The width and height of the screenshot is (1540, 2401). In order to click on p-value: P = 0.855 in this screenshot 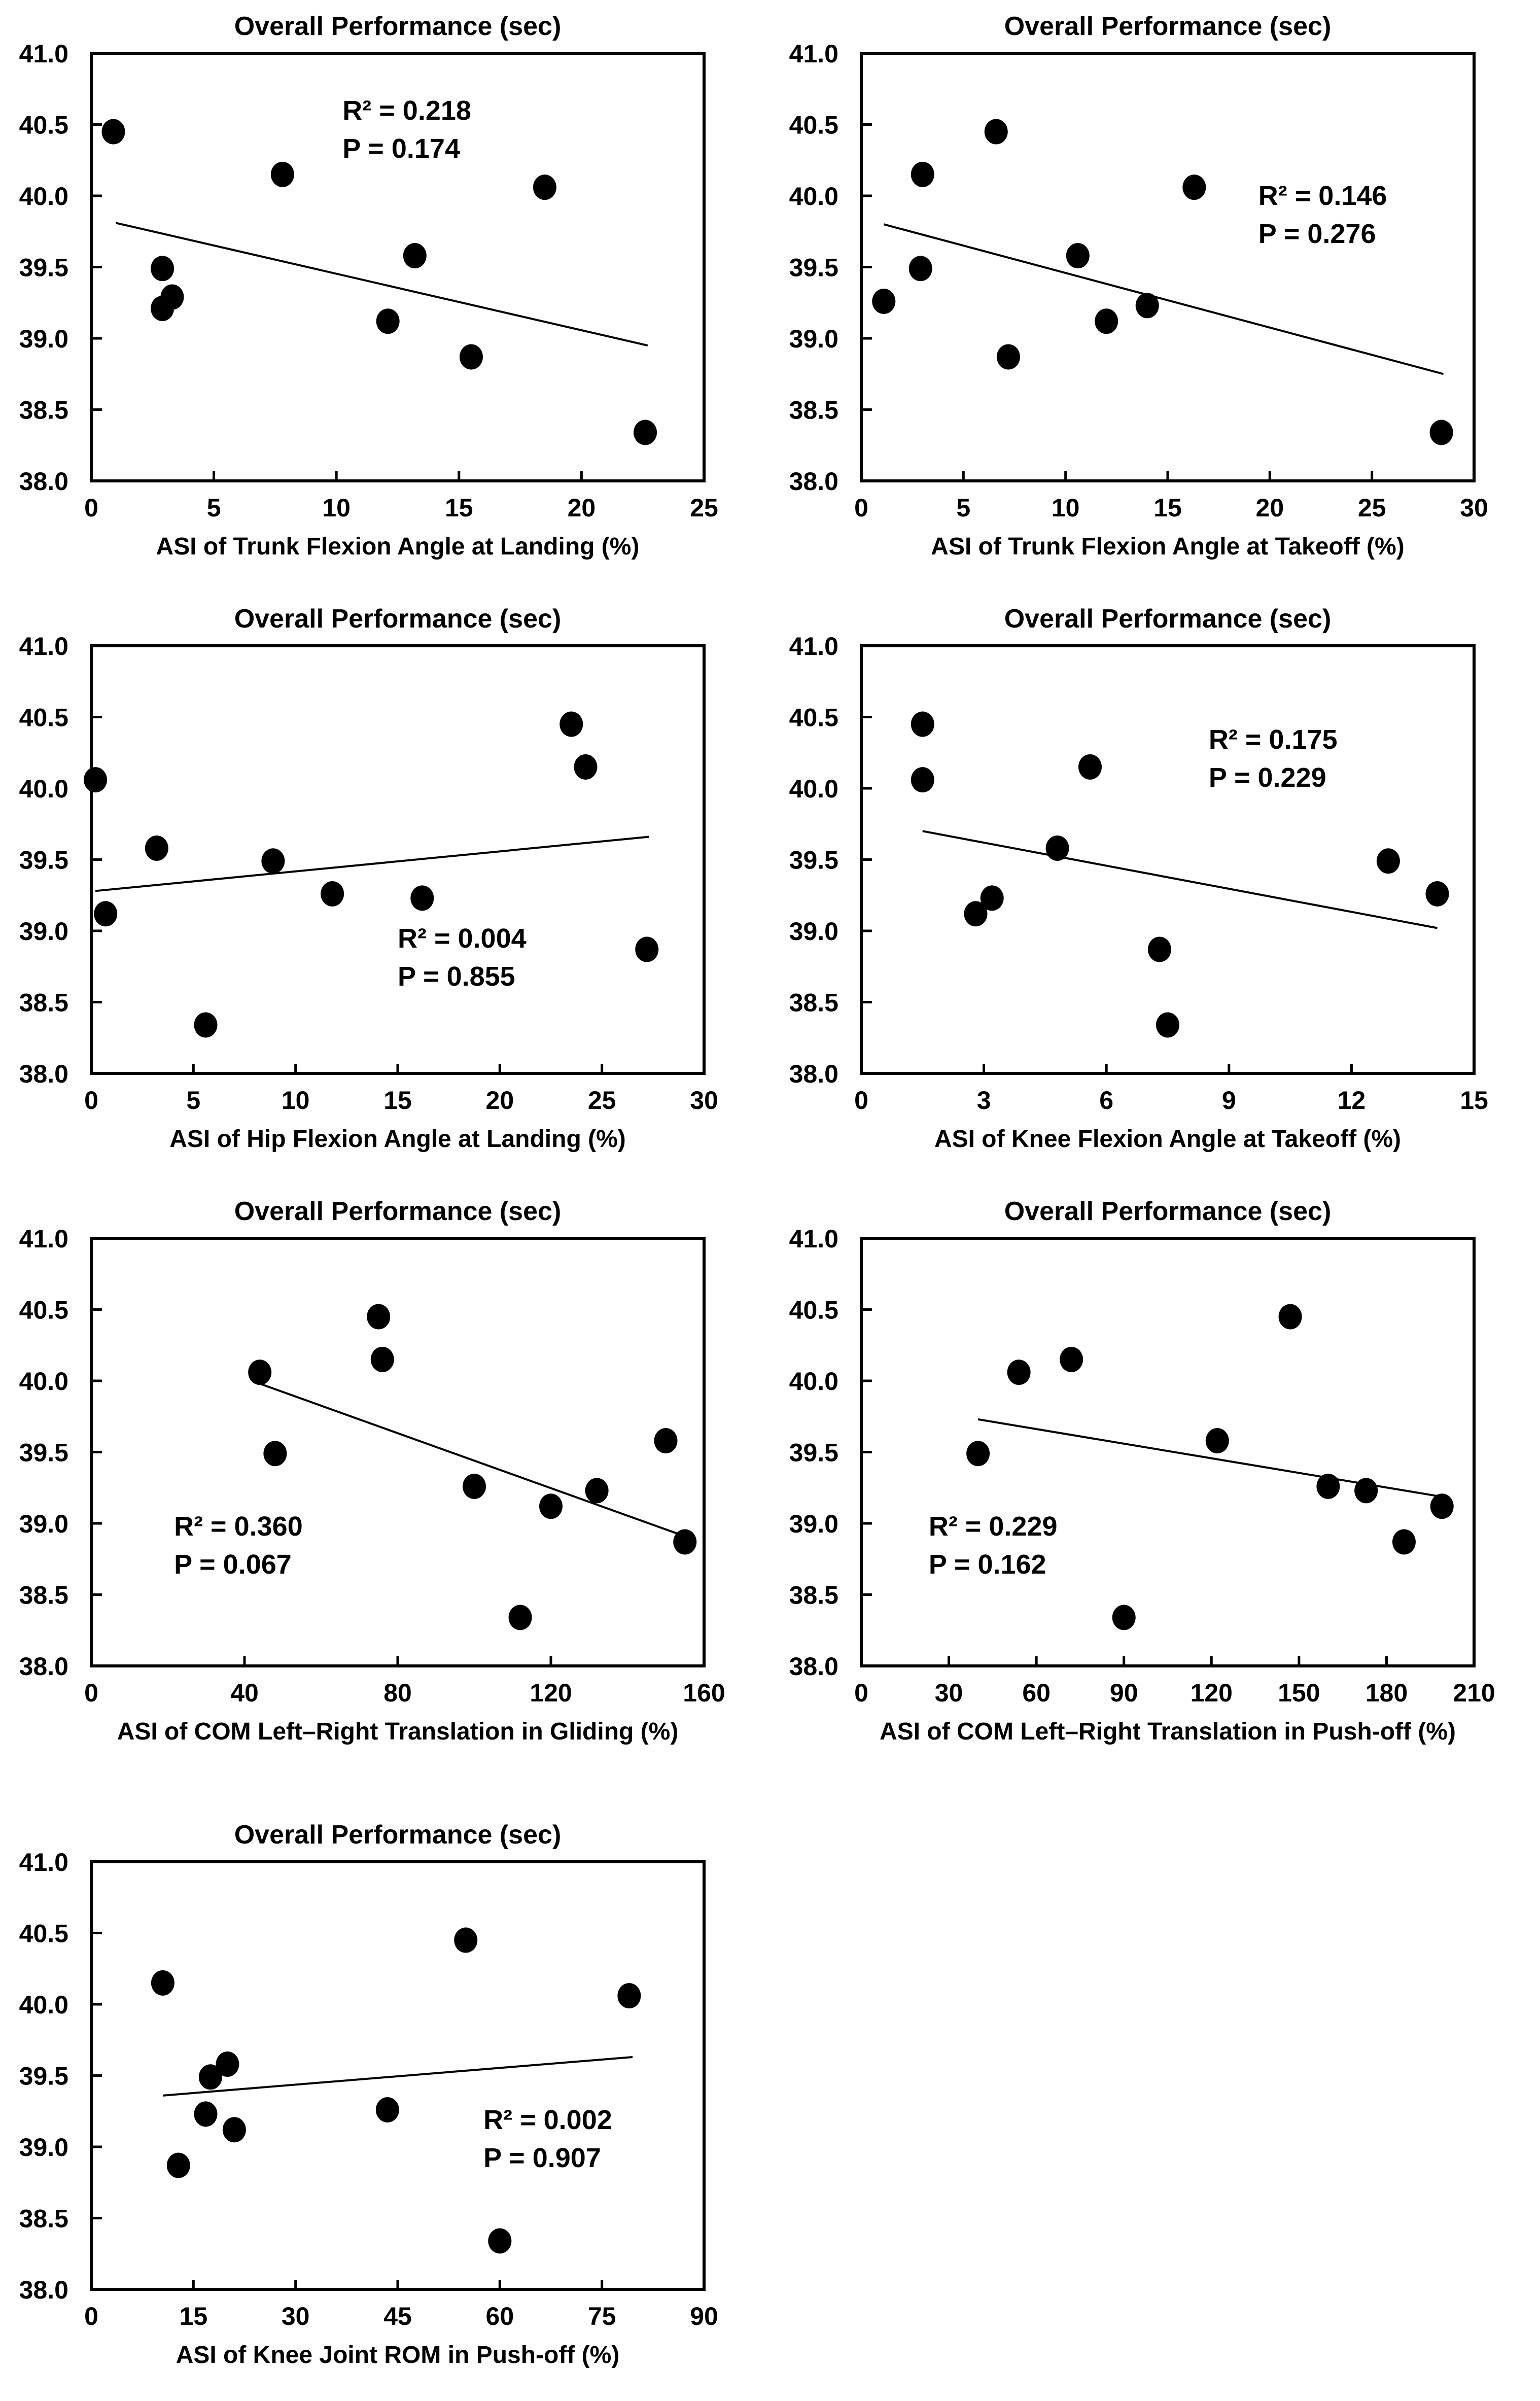, I will do `click(457, 976)`.